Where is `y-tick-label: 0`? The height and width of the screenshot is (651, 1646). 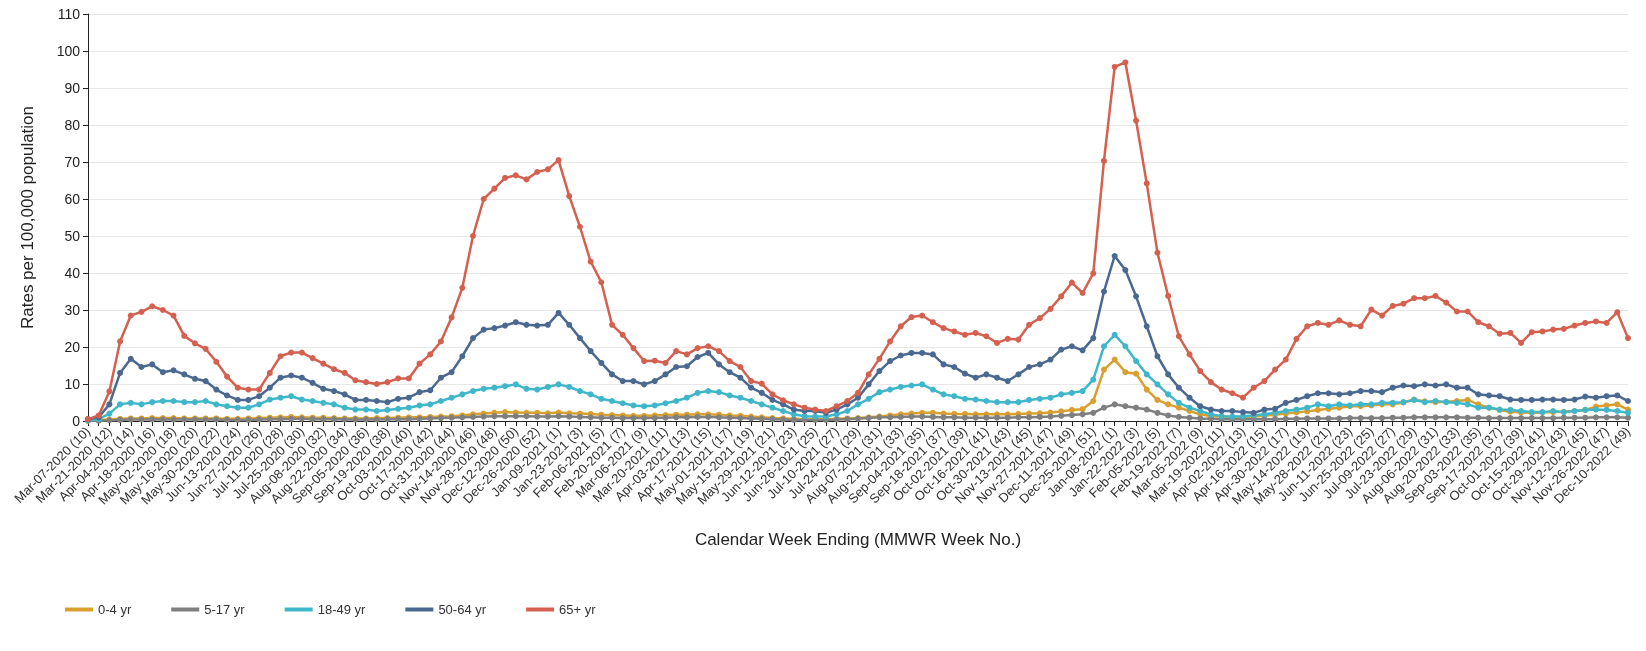
y-tick-label: 0 is located at coordinates (76, 421).